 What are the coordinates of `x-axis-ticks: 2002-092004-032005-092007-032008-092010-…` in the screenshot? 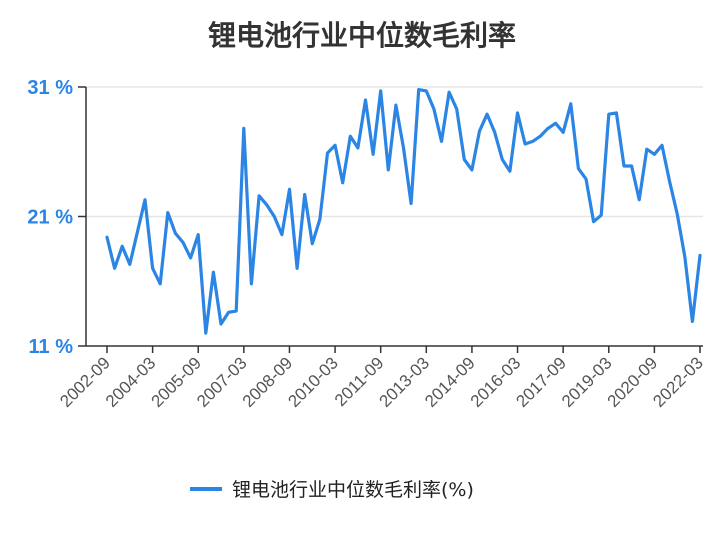 It's located at (381, 378).